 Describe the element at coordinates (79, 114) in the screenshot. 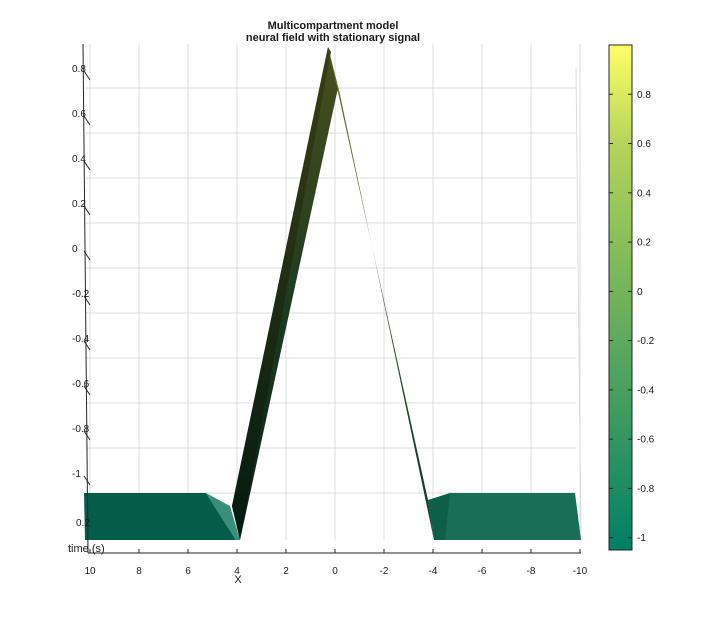

I see `z-tick-label: 0.6` at that location.